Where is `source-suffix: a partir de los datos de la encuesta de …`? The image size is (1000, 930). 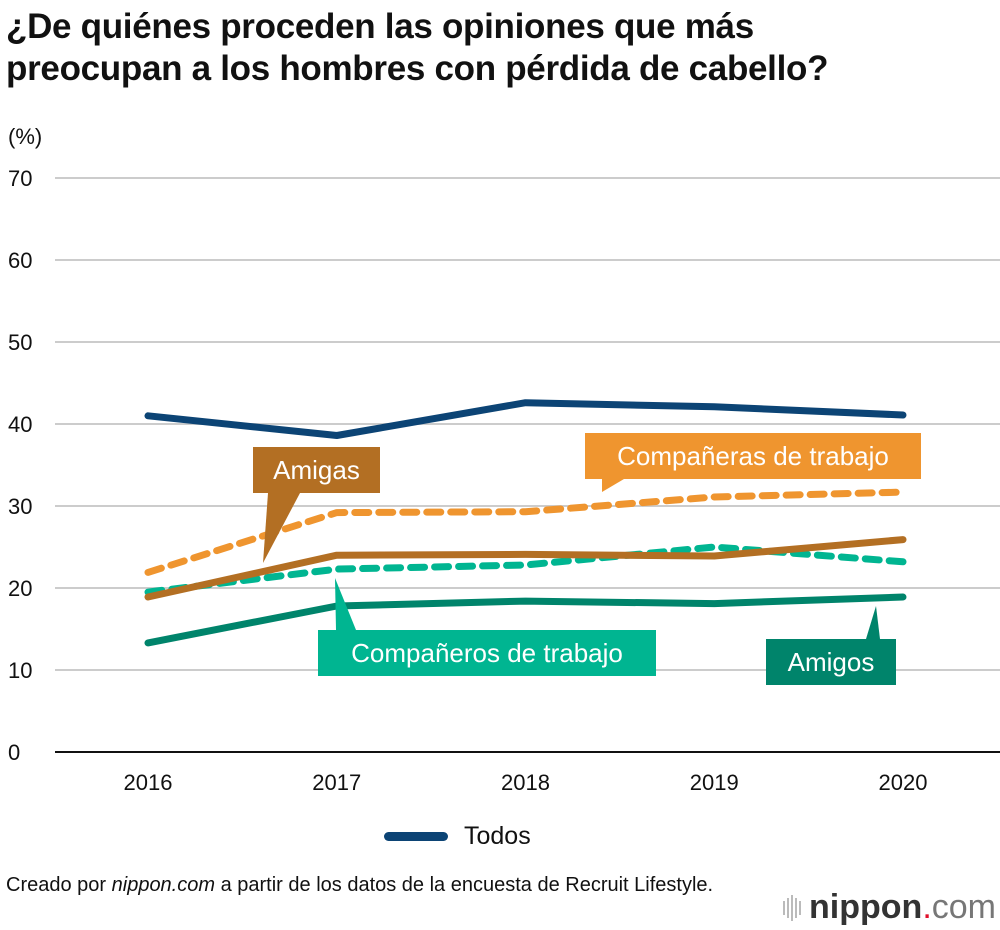 source-suffix: a partir de los datos de la encuesta de … is located at coordinates (464, 885).